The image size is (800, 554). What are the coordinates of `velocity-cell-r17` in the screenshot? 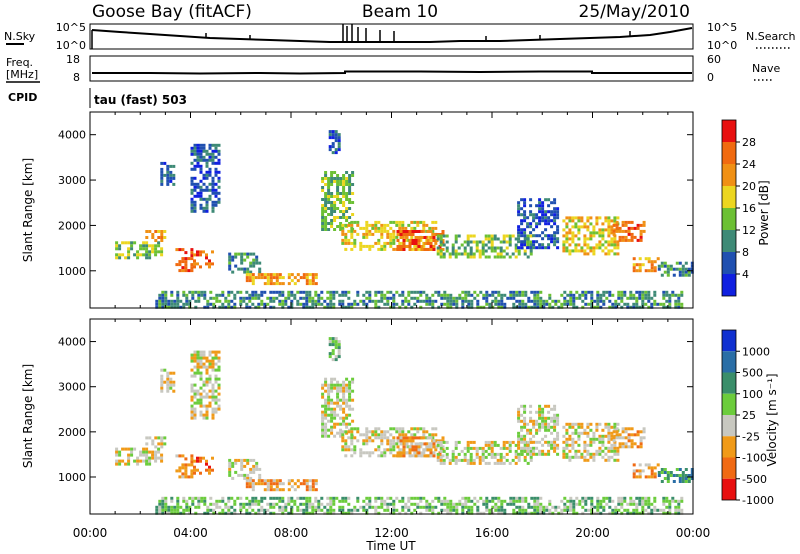 It's located at (689, 481).